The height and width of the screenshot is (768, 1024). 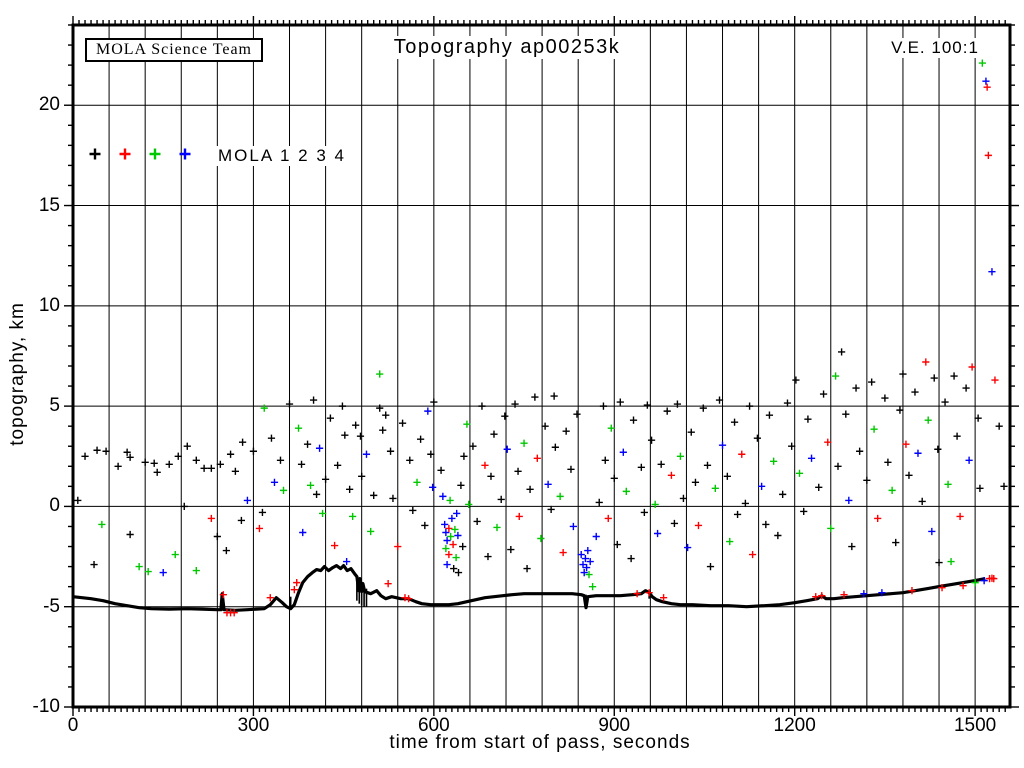 I want to click on chart-title: Topography ap00253k, so click(x=507, y=47).